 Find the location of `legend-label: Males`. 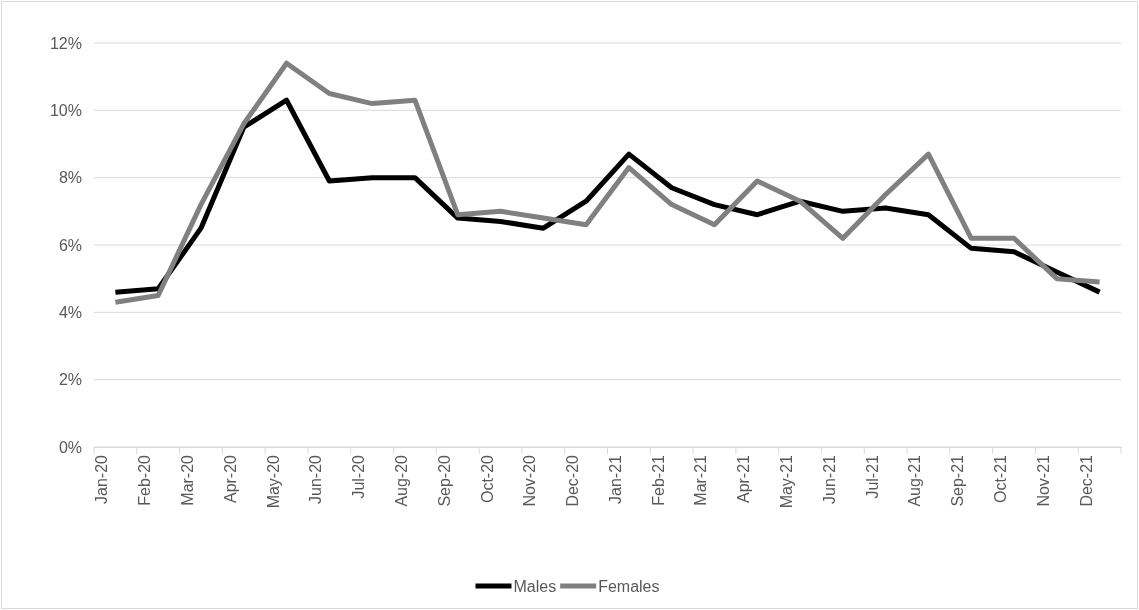

legend-label: Males is located at coordinates (535, 586).